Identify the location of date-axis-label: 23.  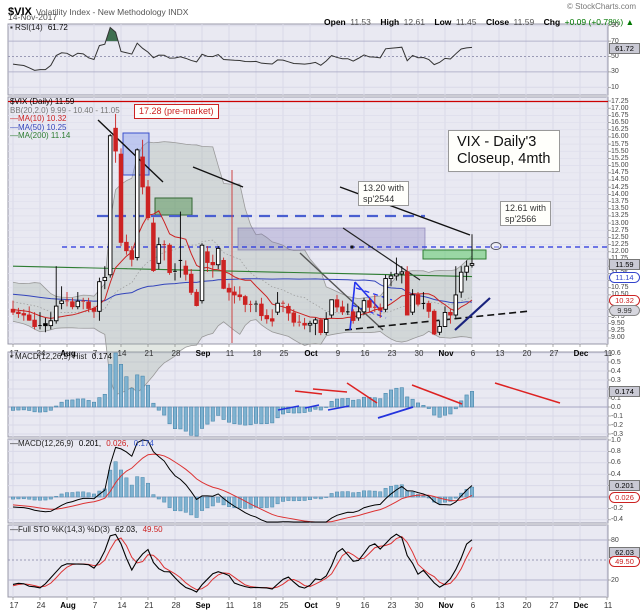
(392, 353).